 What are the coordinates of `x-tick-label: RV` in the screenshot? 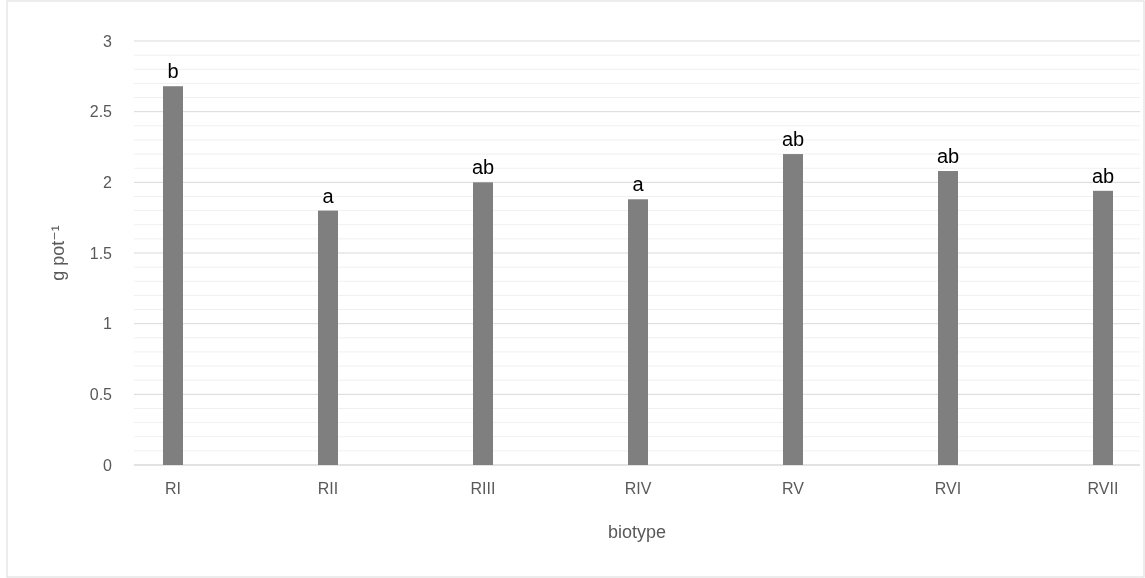 It's located at (793, 488).